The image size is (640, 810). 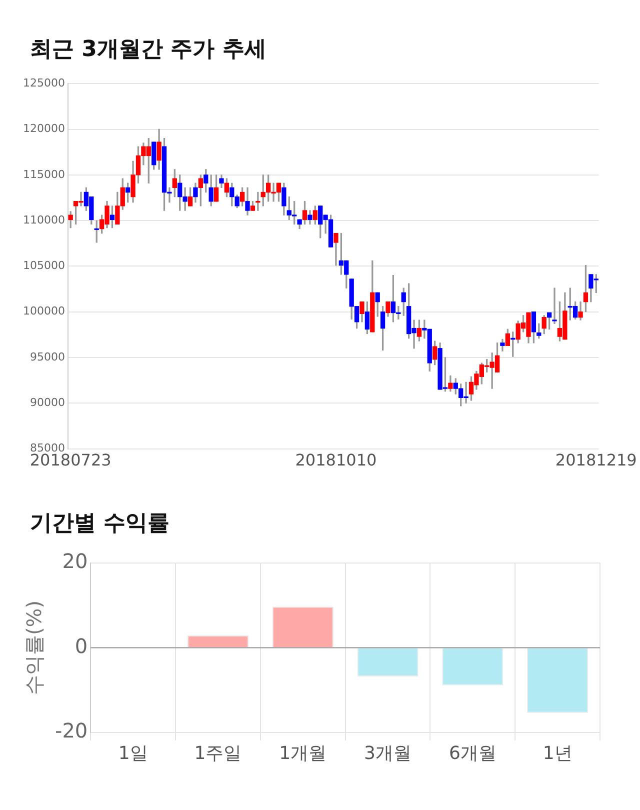 I want to click on x-tick-label: 1개월, so click(x=303, y=753).